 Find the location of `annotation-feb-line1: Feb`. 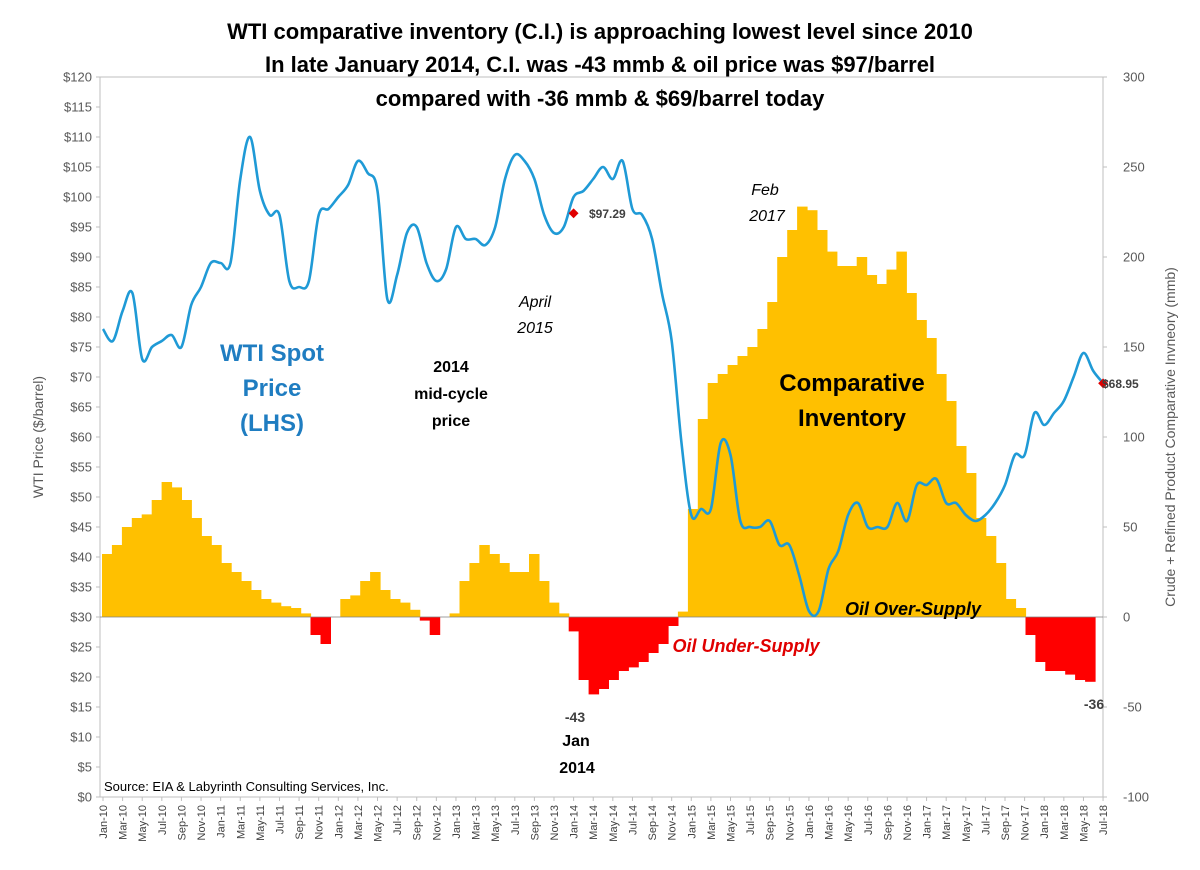

annotation-feb-line1: Feb is located at coordinates (765, 190).